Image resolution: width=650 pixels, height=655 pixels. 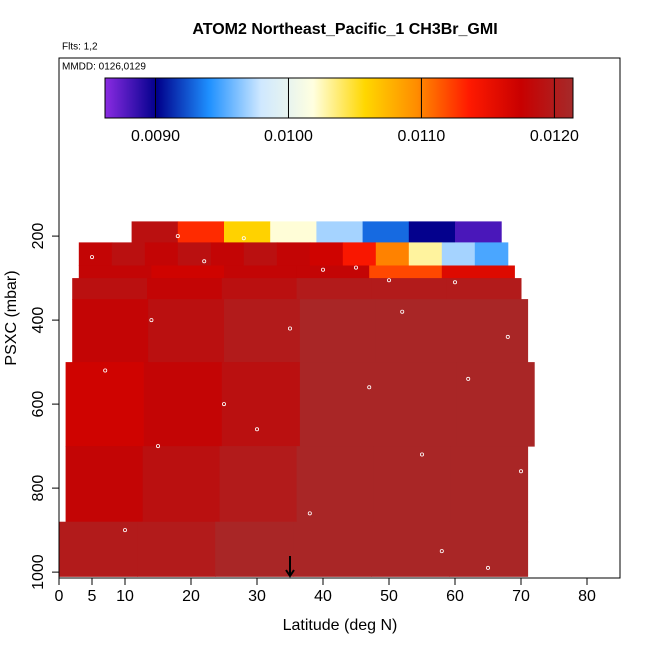 I want to click on colorbar-tick-label: 0.0100, so click(x=288, y=136).